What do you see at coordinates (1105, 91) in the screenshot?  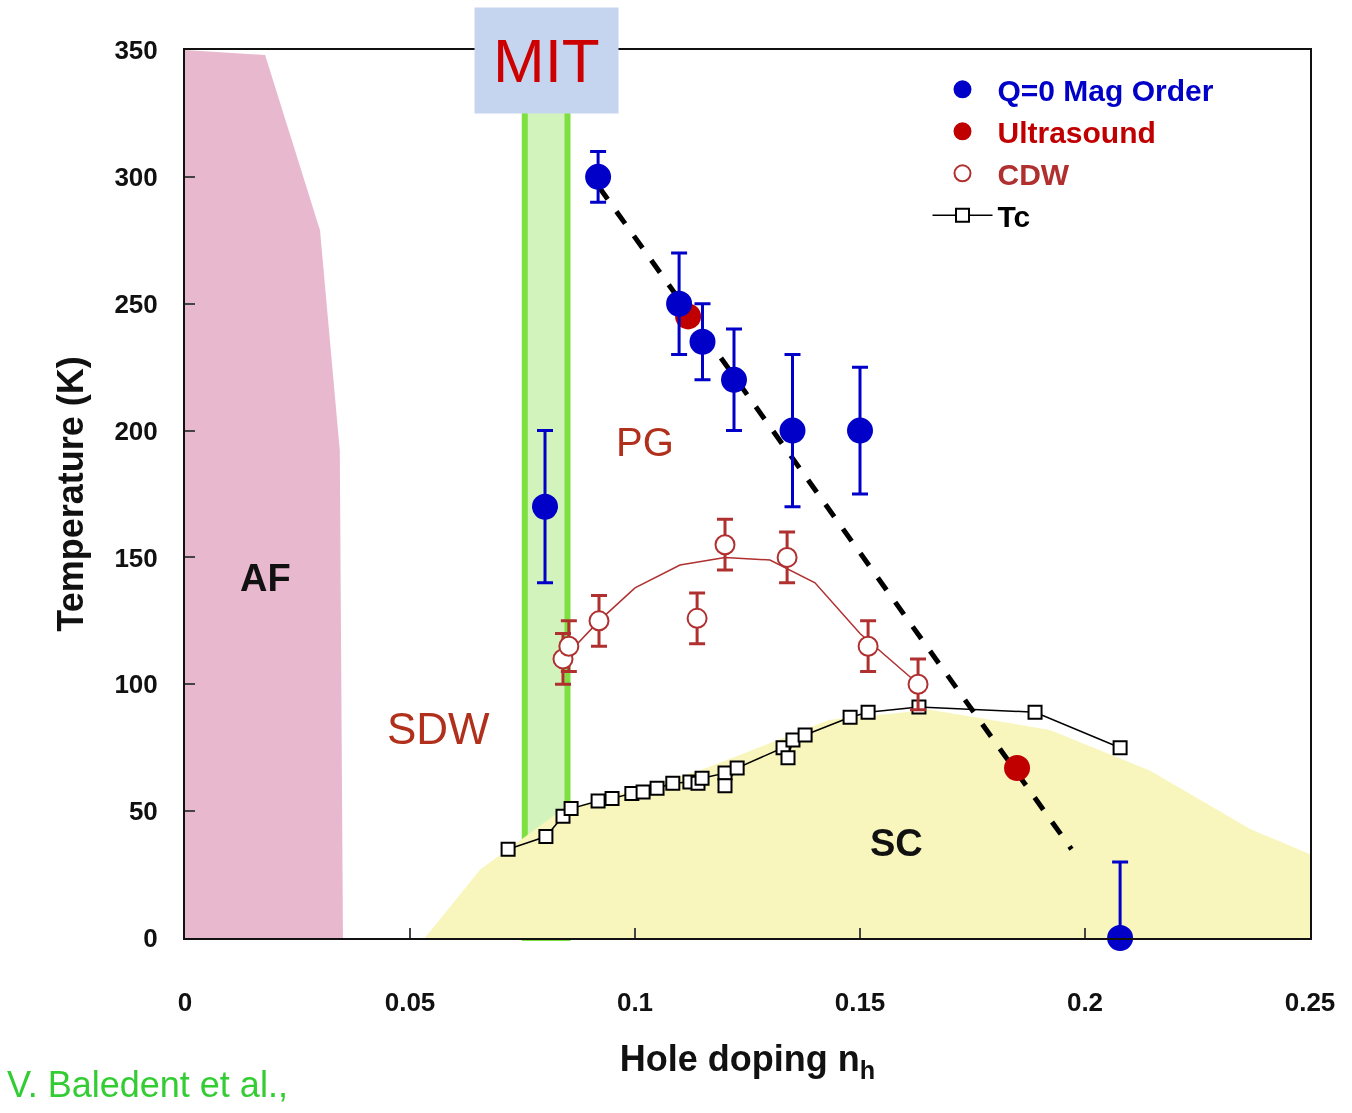 I see `legend-label: Q=0 Mag Order` at bounding box center [1105, 91].